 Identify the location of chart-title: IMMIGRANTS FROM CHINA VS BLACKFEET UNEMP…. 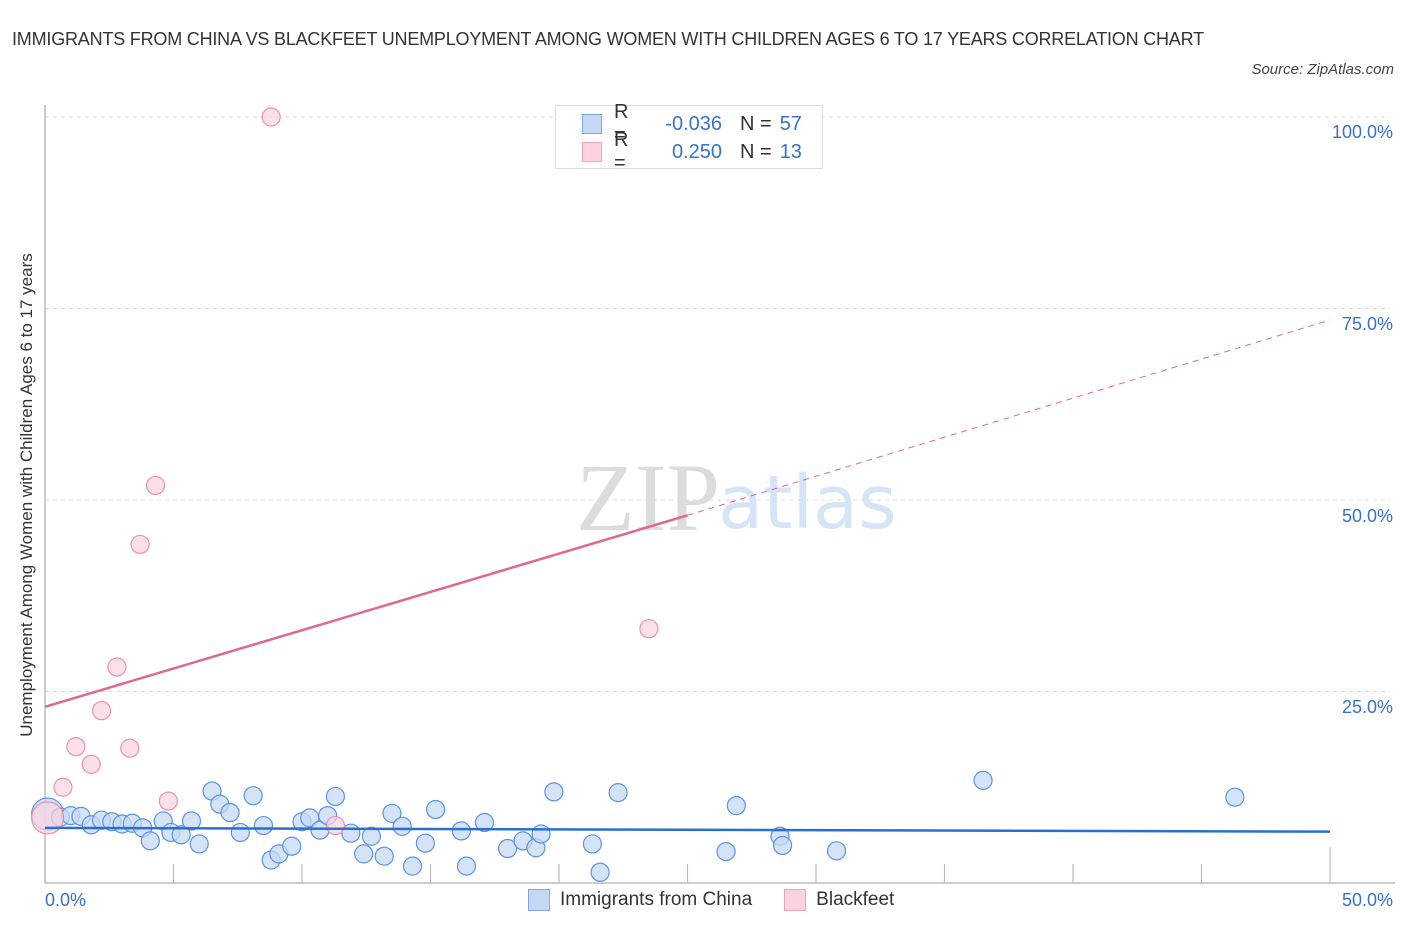
(608, 39).